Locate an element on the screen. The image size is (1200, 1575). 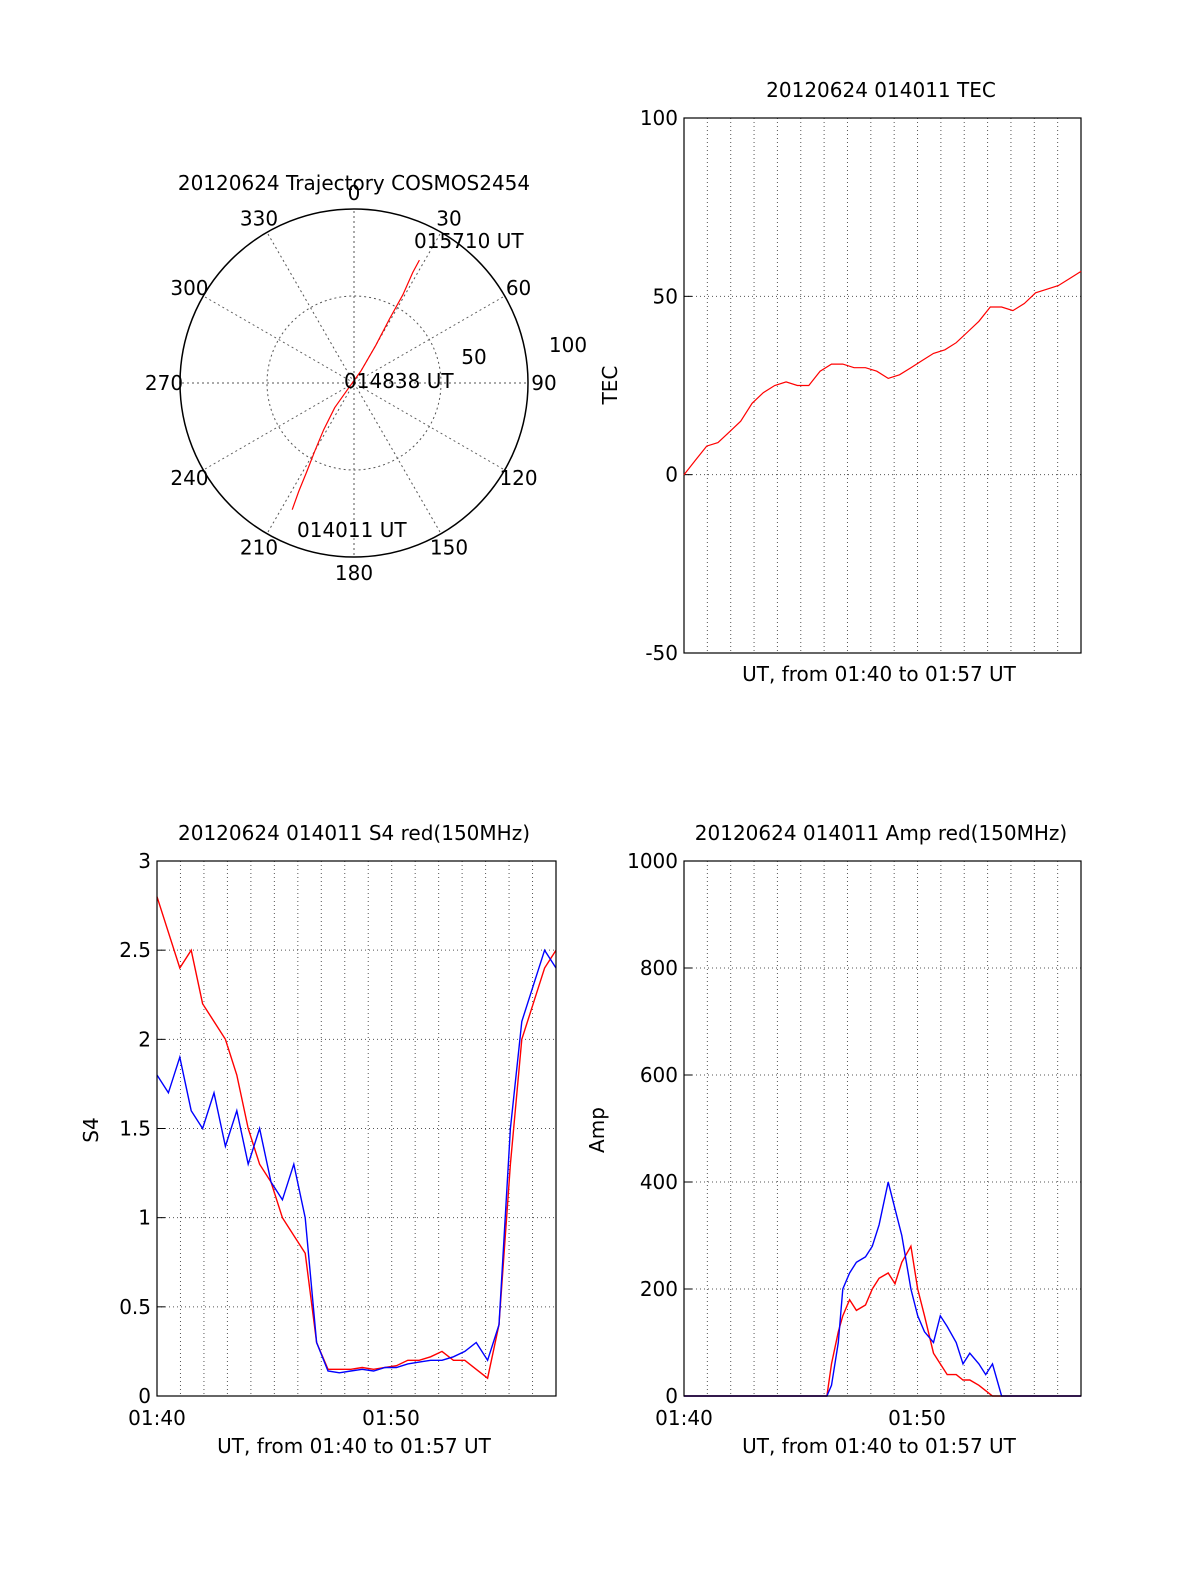
polar-angle-label-180: 180 is located at coordinates (354, 573).